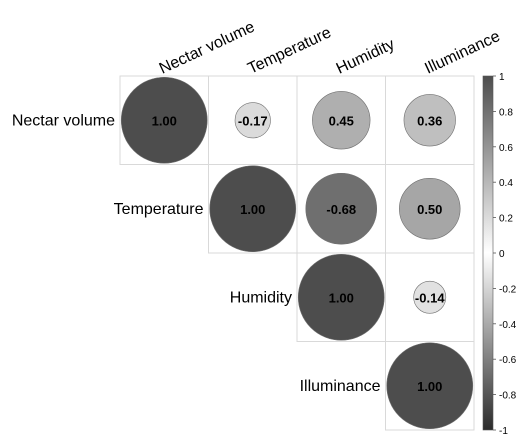  Describe the element at coordinates (508, 289) in the screenshot. I see `colorbar-tick-label: -0.2` at that location.